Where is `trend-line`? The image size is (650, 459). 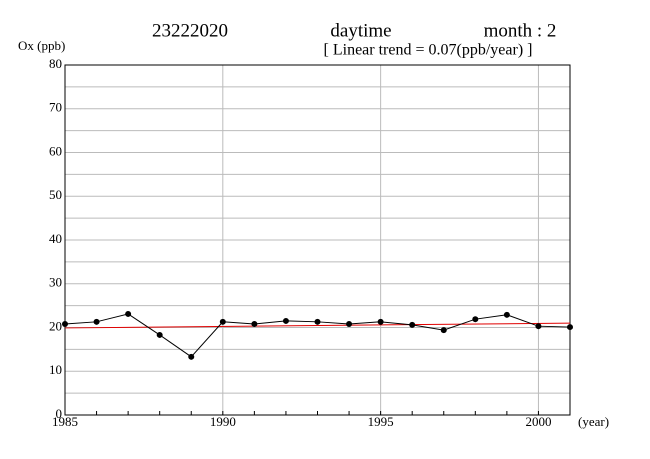
trend-line is located at coordinates (317, 325).